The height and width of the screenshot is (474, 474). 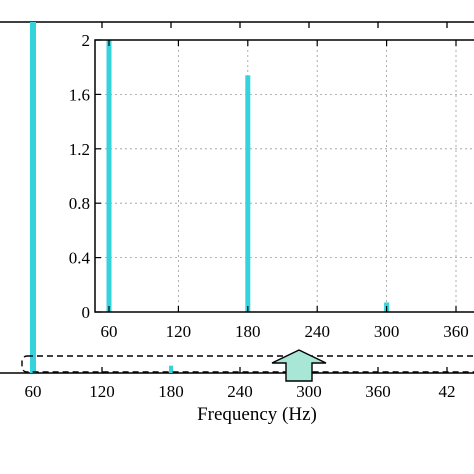 I want to click on main-x-tick-label: 42, so click(x=447, y=391).